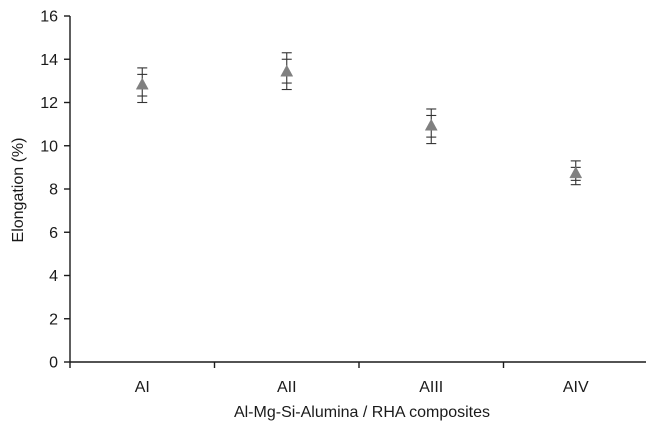 Image resolution: width=646 pixels, height=432 pixels. What do you see at coordinates (287, 387) in the screenshot?
I see `x-tick-label: AII` at bounding box center [287, 387].